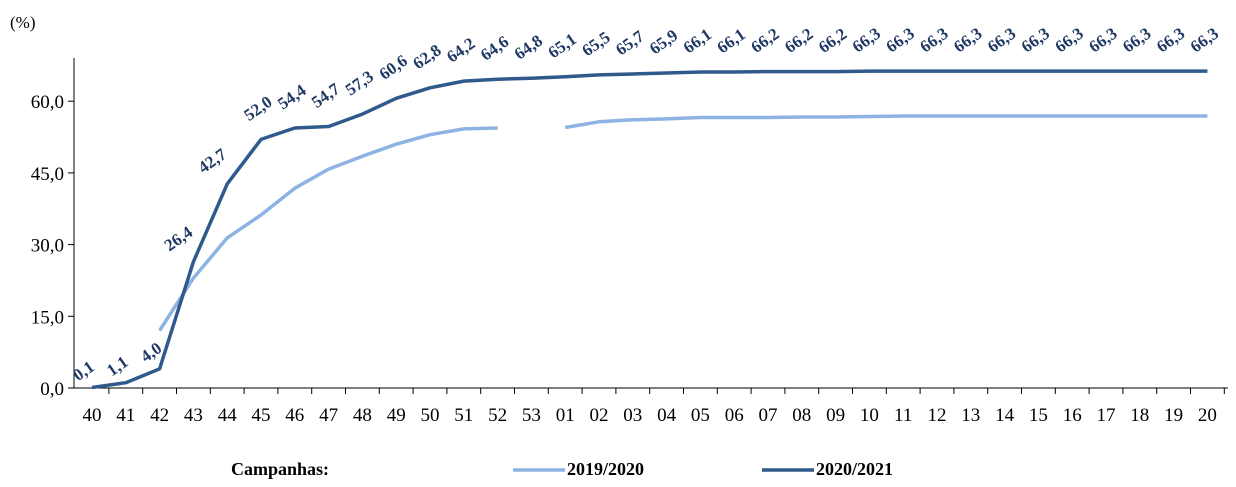 This screenshot has width=1236, height=487. Describe the element at coordinates (47, 317) in the screenshot. I see `y-tick-label: 15,0` at that location.